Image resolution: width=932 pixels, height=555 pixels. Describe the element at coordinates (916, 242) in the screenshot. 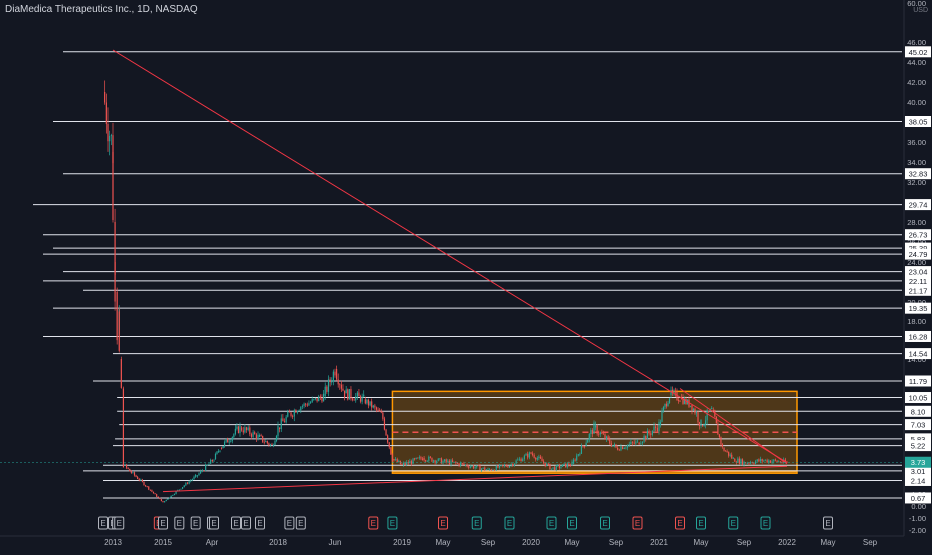

I see `y-axis-tick-label: 26.00` at that location.